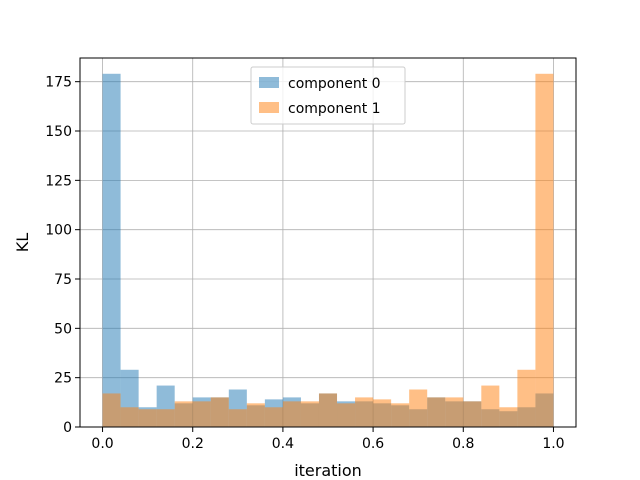 Image resolution: width=640 pixels, height=480 pixels. What do you see at coordinates (102, 444) in the screenshot?
I see `x-tick-label: 0.0` at bounding box center [102, 444].